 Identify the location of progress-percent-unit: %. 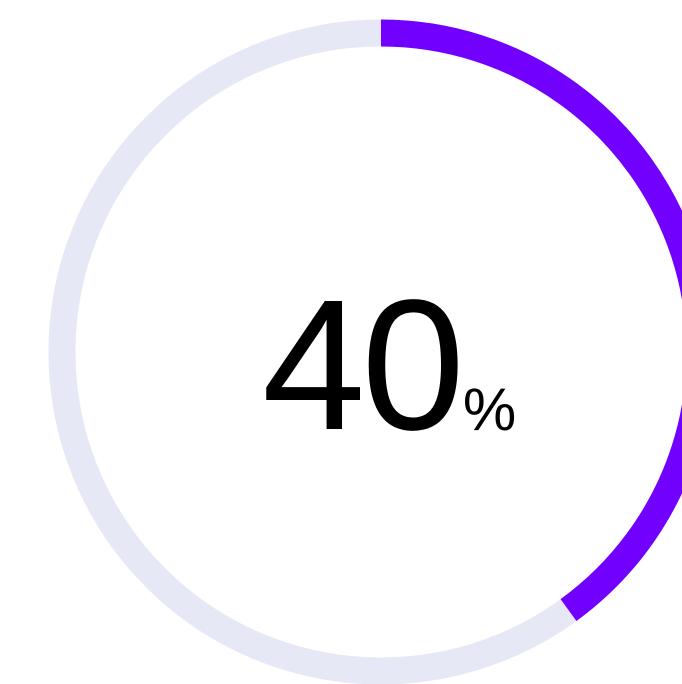
(489, 409).